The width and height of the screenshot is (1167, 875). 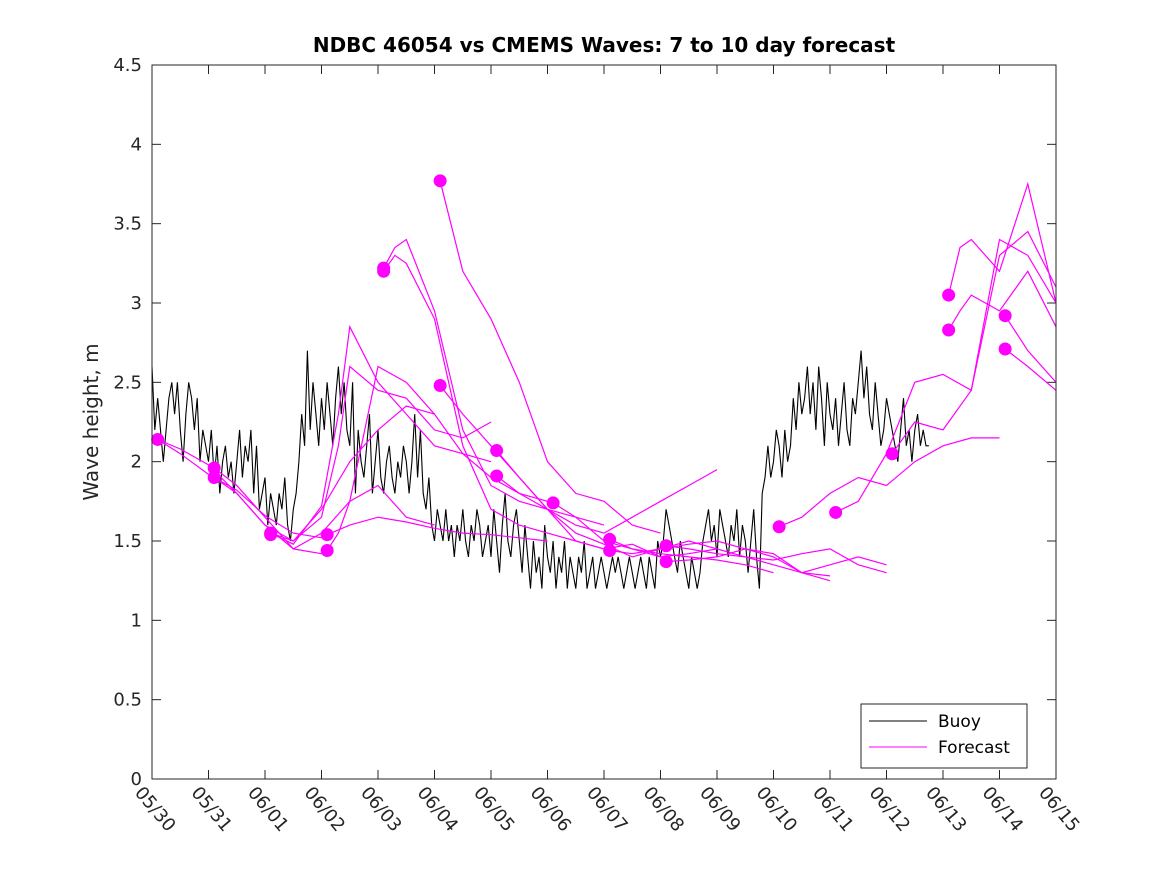 I want to click on y-tick-label: 0.5, so click(x=127, y=700).